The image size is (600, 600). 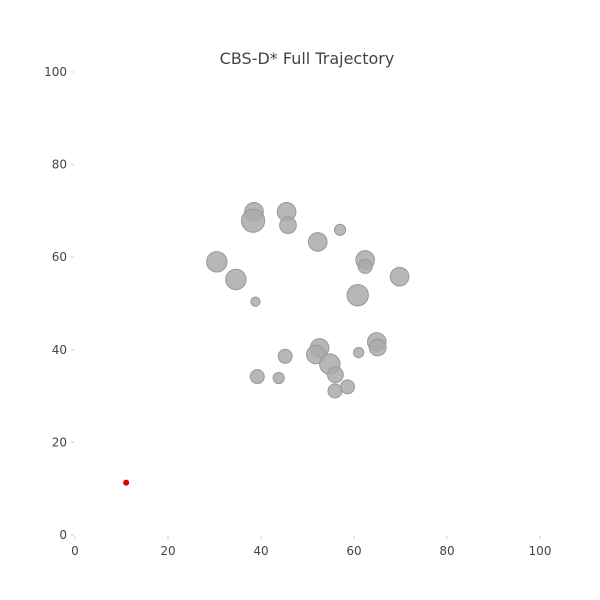 What do you see at coordinates (446, 551) in the screenshot?
I see `x-tick-label: 80` at bounding box center [446, 551].